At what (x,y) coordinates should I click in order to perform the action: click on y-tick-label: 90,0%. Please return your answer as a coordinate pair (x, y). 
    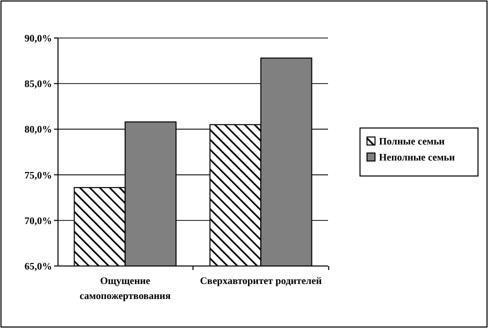
    Looking at the image, I should click on (38, 39).